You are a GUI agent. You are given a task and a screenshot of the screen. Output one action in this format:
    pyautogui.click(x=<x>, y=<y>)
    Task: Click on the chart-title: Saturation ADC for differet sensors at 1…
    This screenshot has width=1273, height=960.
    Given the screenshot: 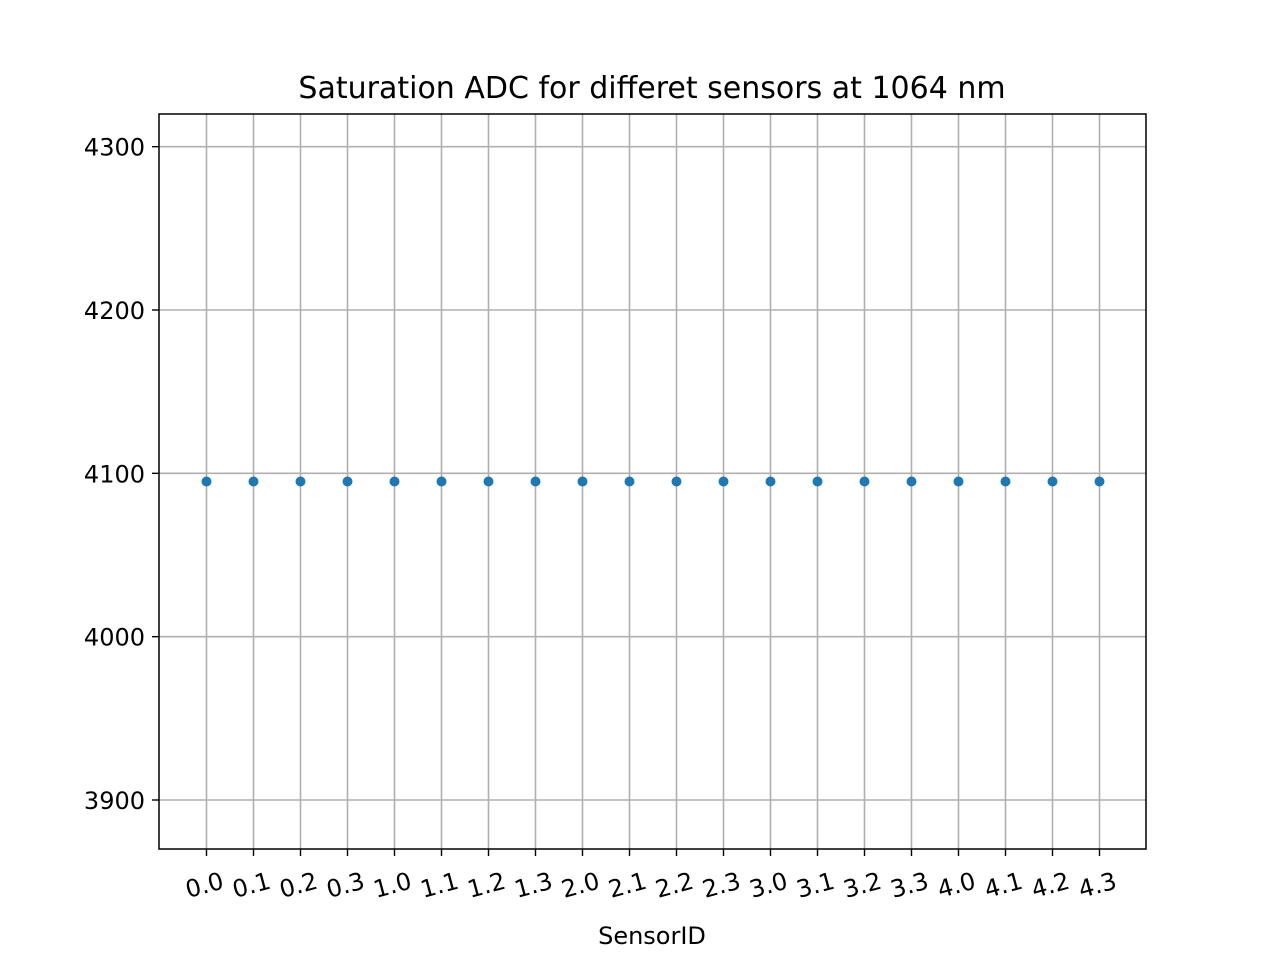 What is the action you would take?
    pyautogui.click(x=651, y=88)
    